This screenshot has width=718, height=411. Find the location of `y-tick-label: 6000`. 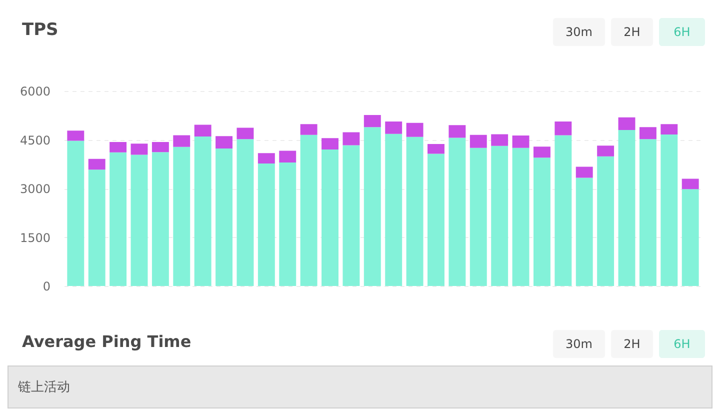

y-tick-label: 6000 is located at coordinates (35, 91).